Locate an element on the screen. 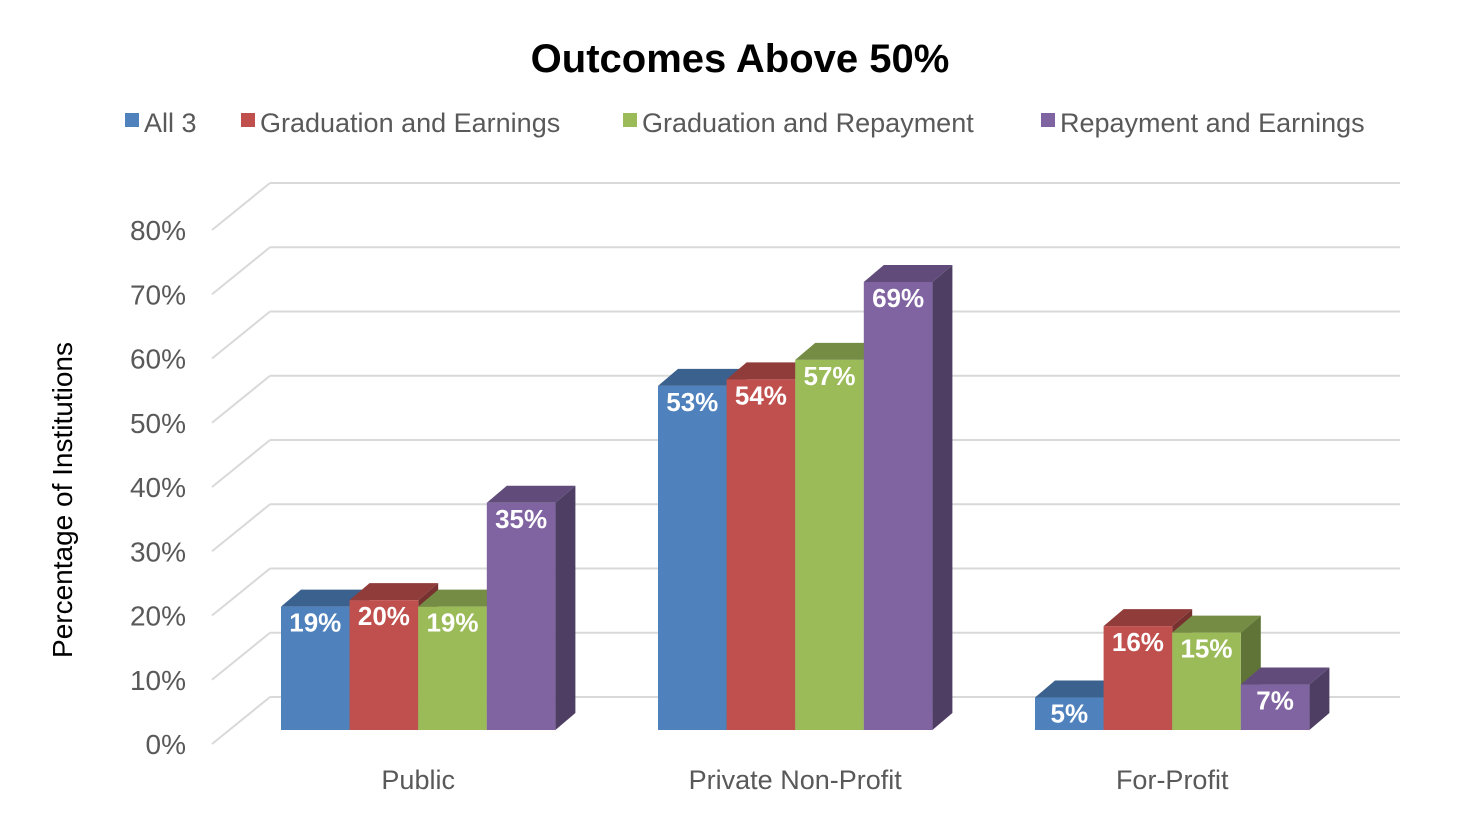  bar: 7% is located at coordinates (1285, 698).